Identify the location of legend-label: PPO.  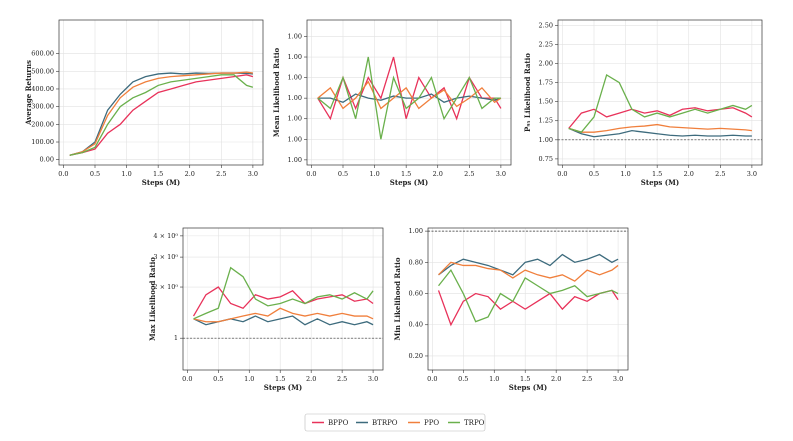
(431, 423).